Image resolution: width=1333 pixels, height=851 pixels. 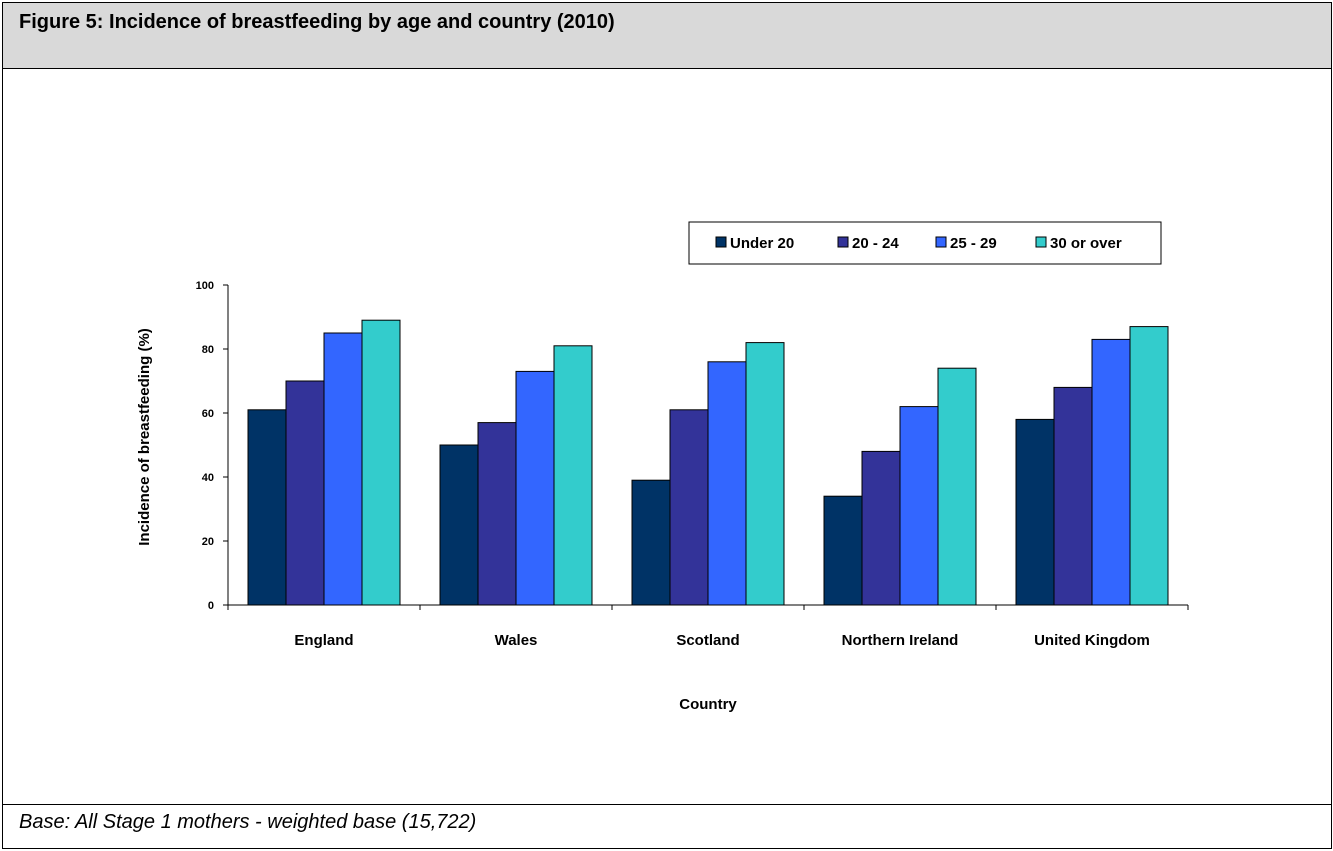 What do you see at coordinates (205, 286) in the screenshot?
I see `y-tick-label: 100` at bounding box center [205, 286].